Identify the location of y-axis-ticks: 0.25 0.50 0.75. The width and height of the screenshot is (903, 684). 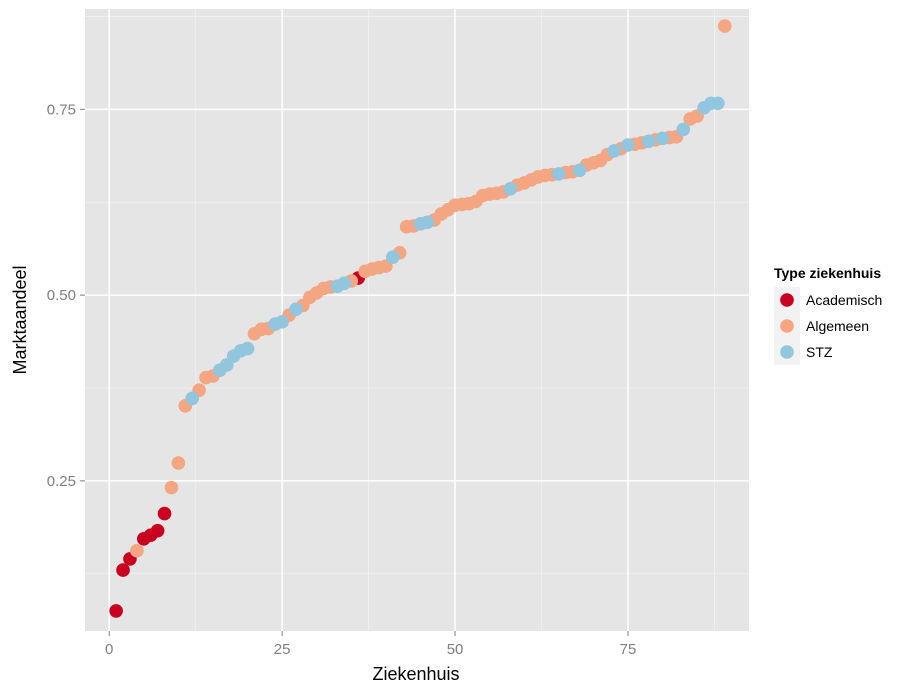
(66, 295).